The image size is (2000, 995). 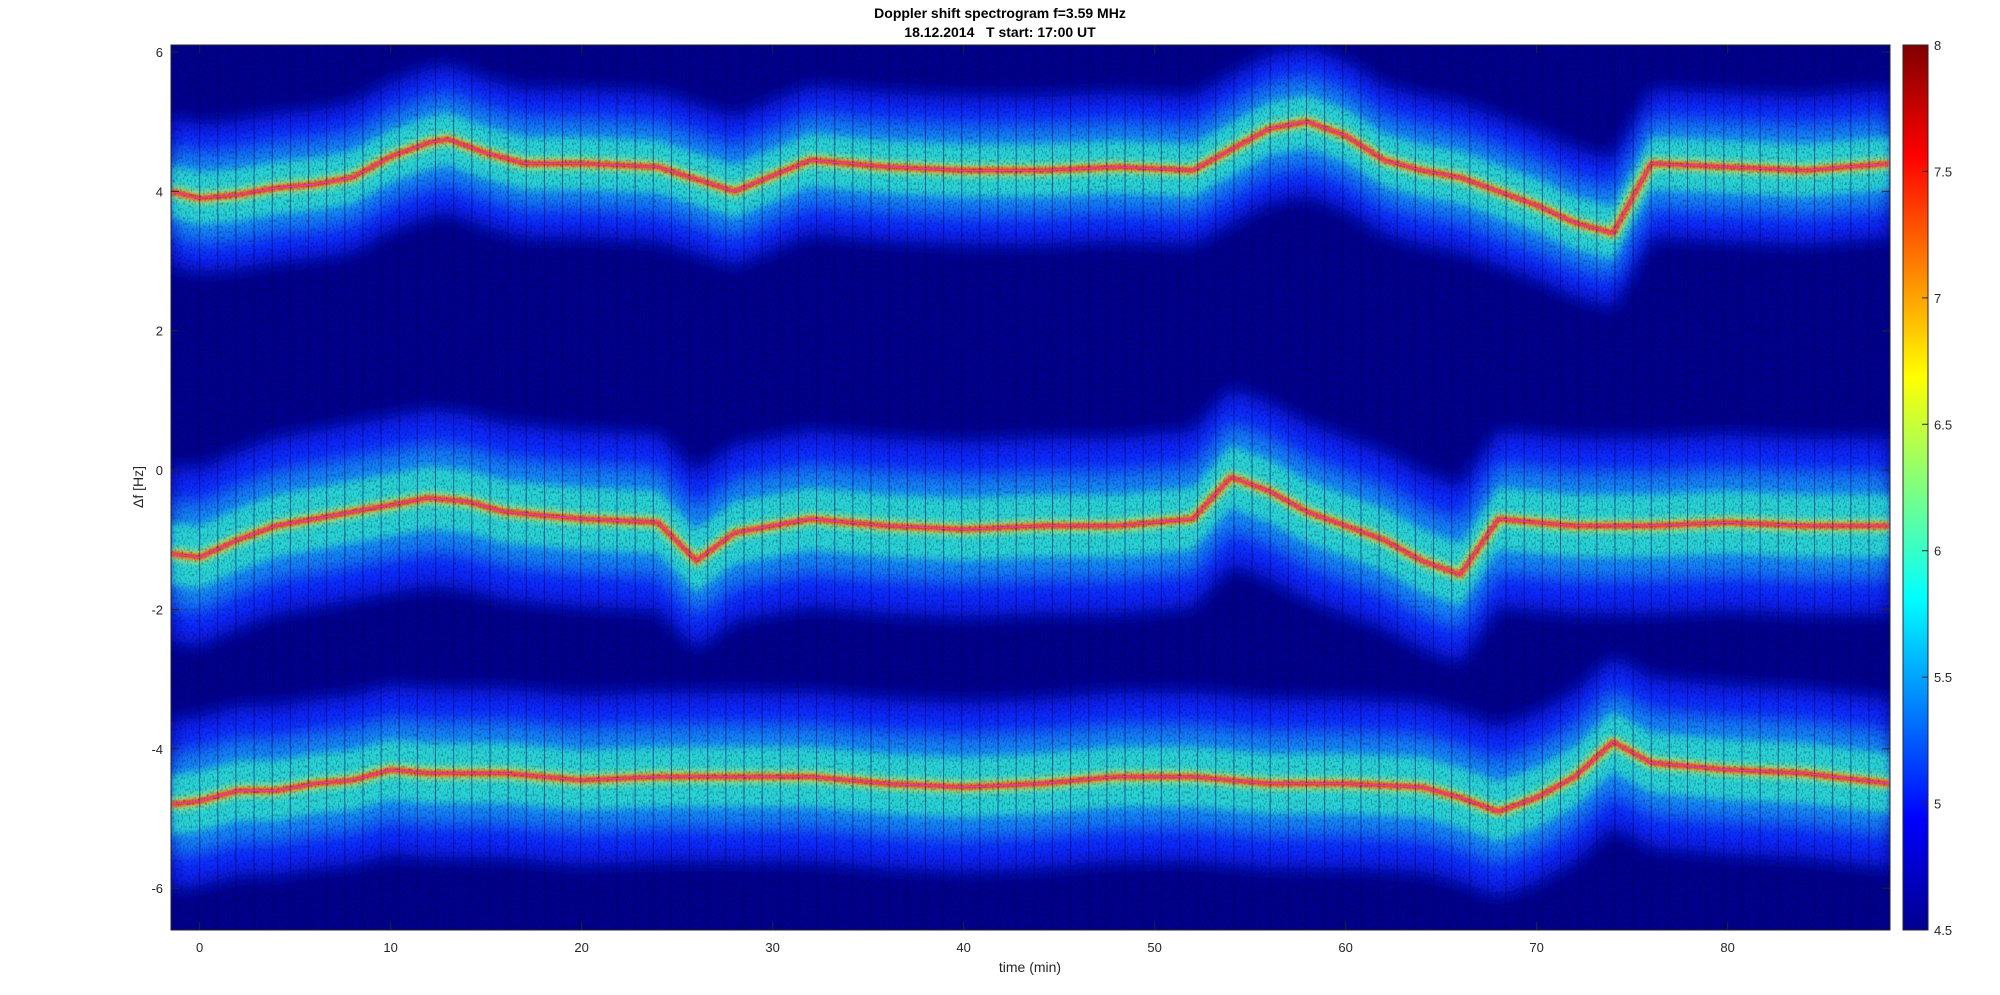 What do you see at coordinates (963, 947) in the screenshot?
I see `x-tick-label: 40` at bounding box center [963, 947].